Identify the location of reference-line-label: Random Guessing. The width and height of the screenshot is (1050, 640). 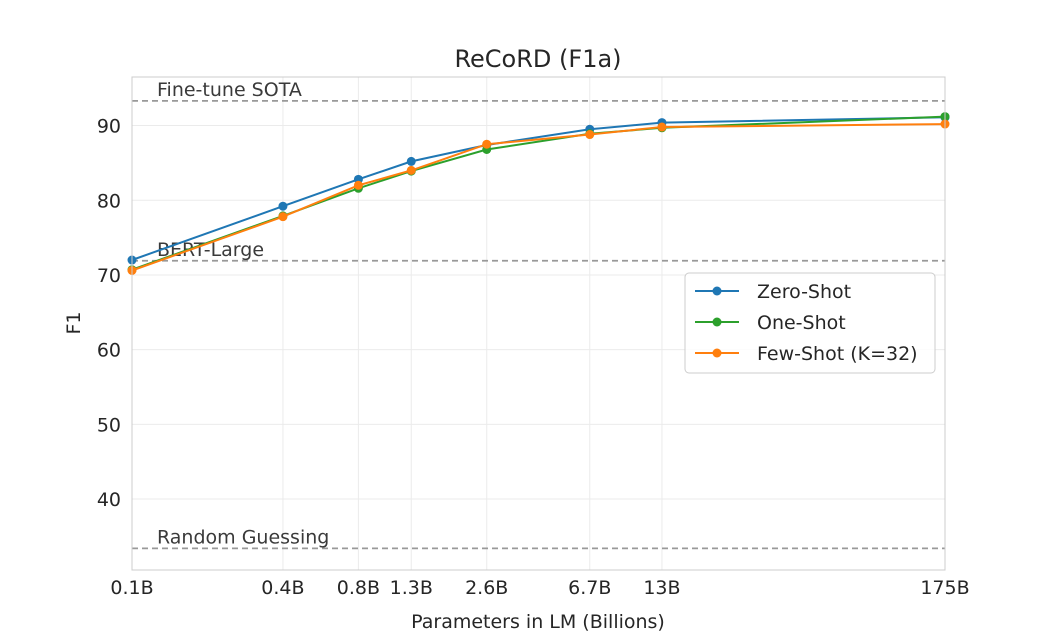
(243, 537).